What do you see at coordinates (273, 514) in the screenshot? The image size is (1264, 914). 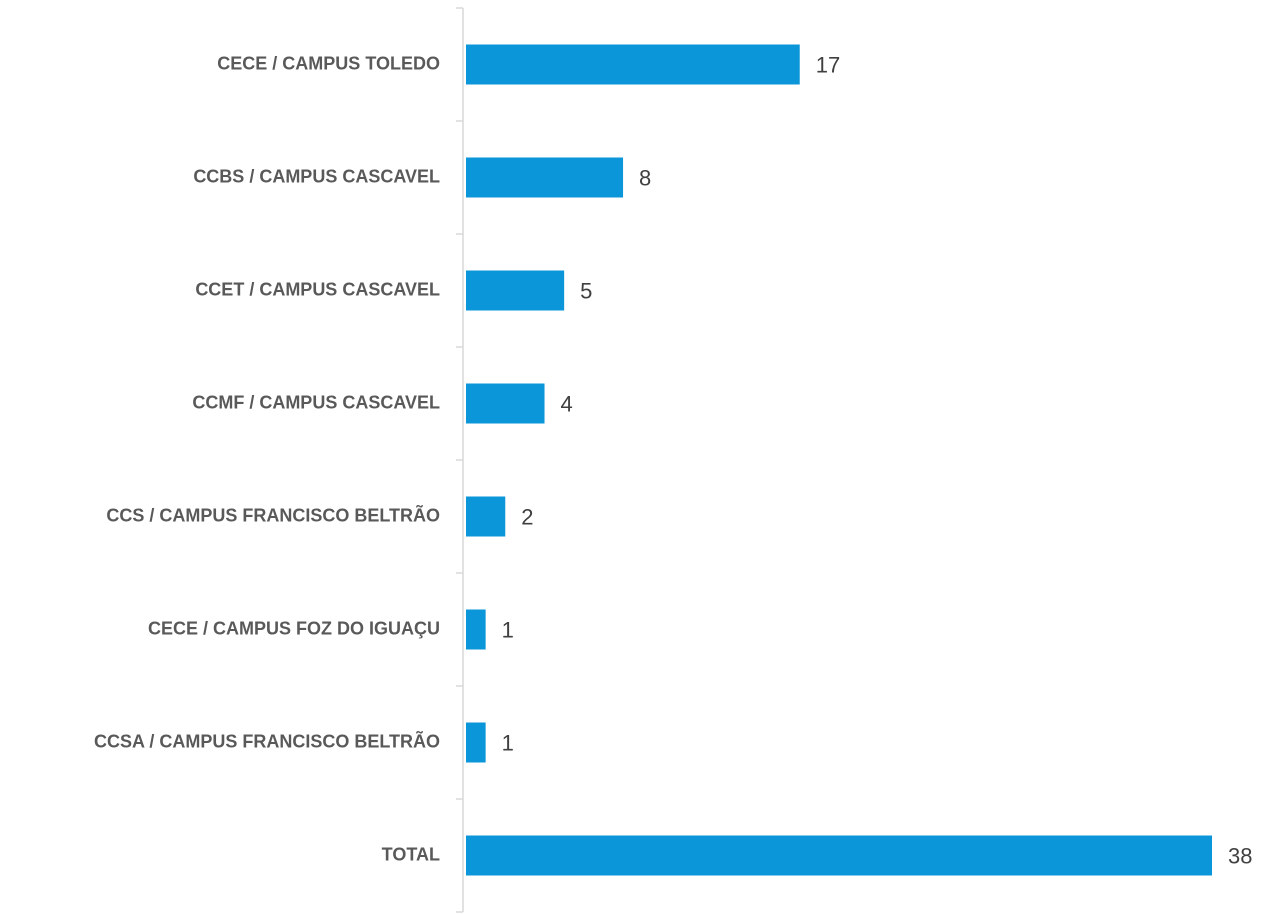 I see `category-label: CCS / CAMPUS FRANCISCO BELTRÃO` at bounding box center [273, 514].